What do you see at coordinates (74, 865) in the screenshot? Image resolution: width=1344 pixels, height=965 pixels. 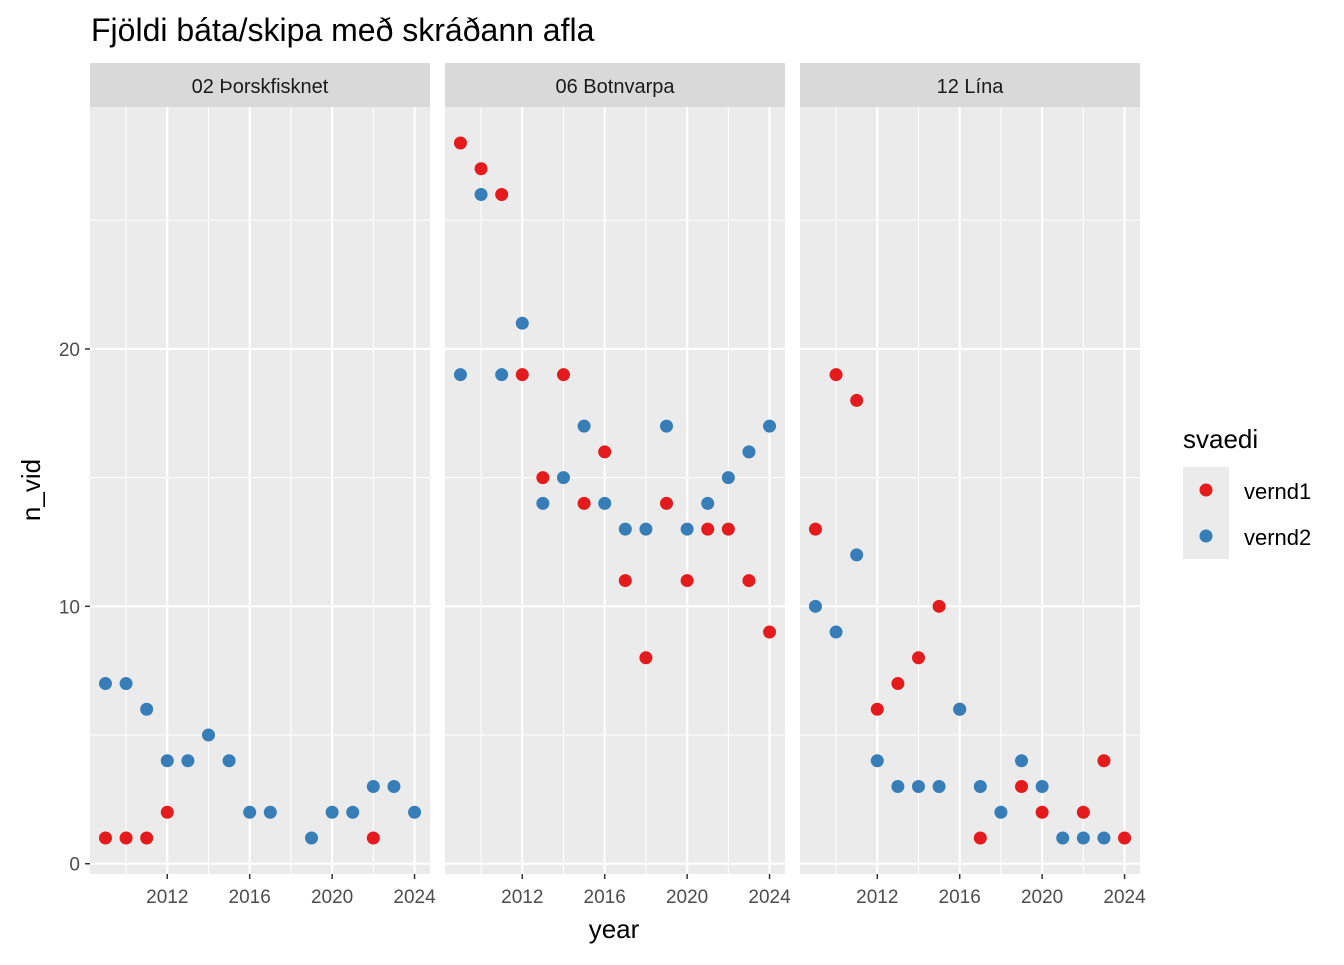 I see `y-tick-label: 0` at bounding box center [74, 865].